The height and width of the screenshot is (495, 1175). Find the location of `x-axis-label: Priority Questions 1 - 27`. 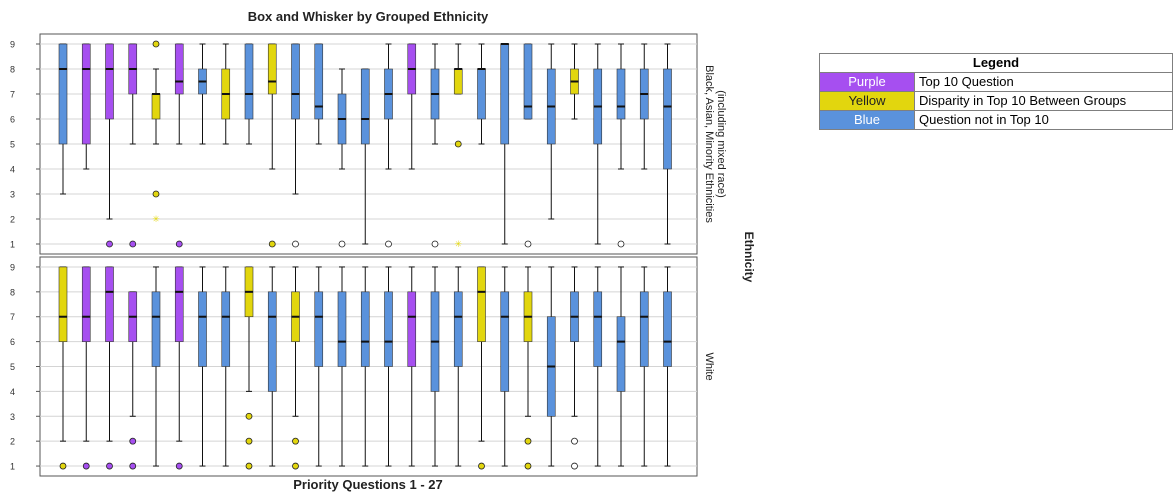

x-axis-label: Priority Questions 1 - 27 is located at coordinates (368, 484).